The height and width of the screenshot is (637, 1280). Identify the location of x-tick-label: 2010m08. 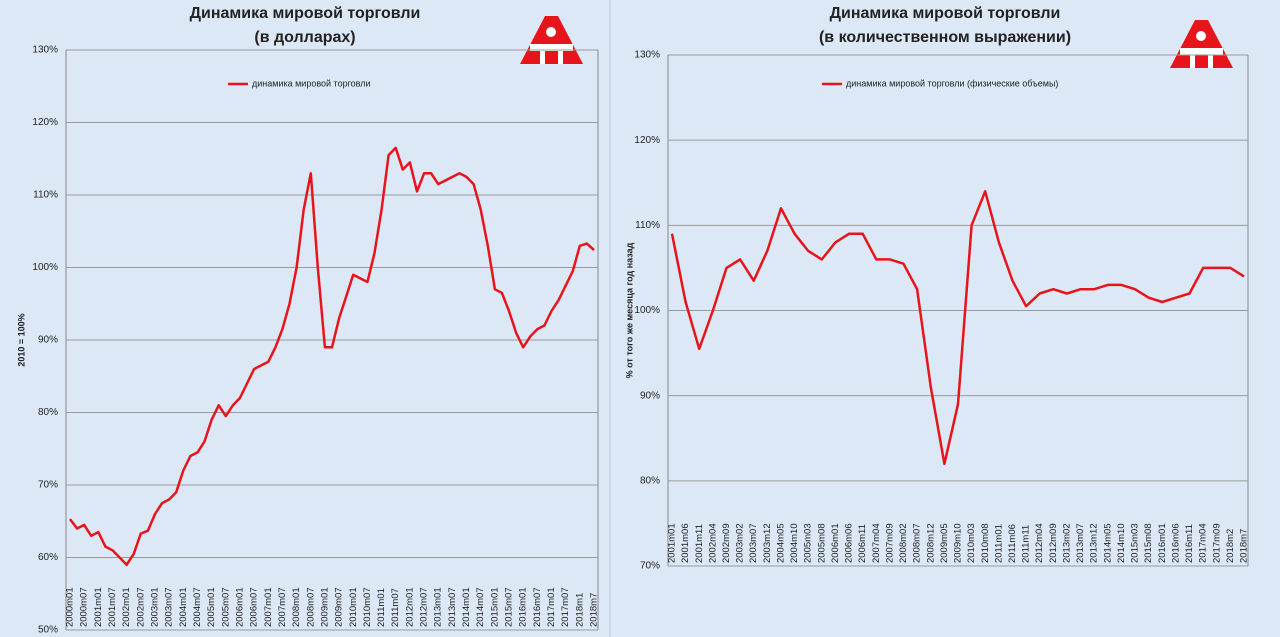
(985, 543).